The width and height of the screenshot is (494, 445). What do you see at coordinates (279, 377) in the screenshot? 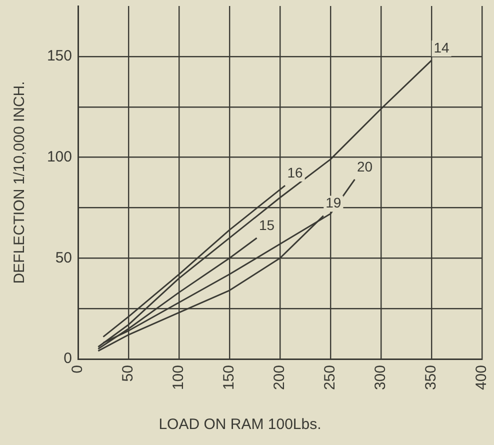
I see `x-tick-label: 200` at bounding box center [279, 377].